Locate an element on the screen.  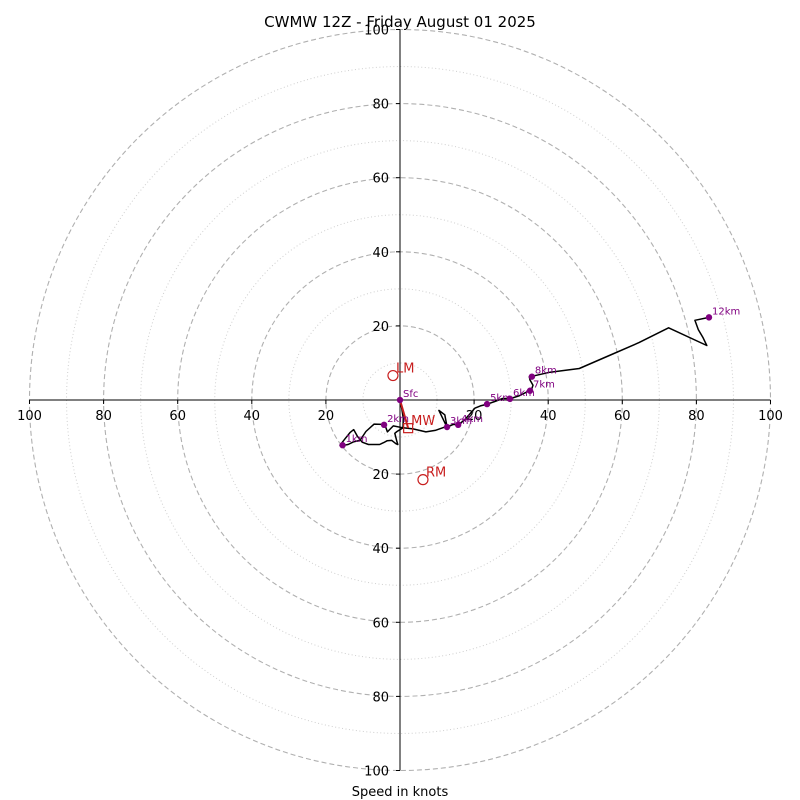
storm-motion-LM-marker is located at coordinates (393, 375).